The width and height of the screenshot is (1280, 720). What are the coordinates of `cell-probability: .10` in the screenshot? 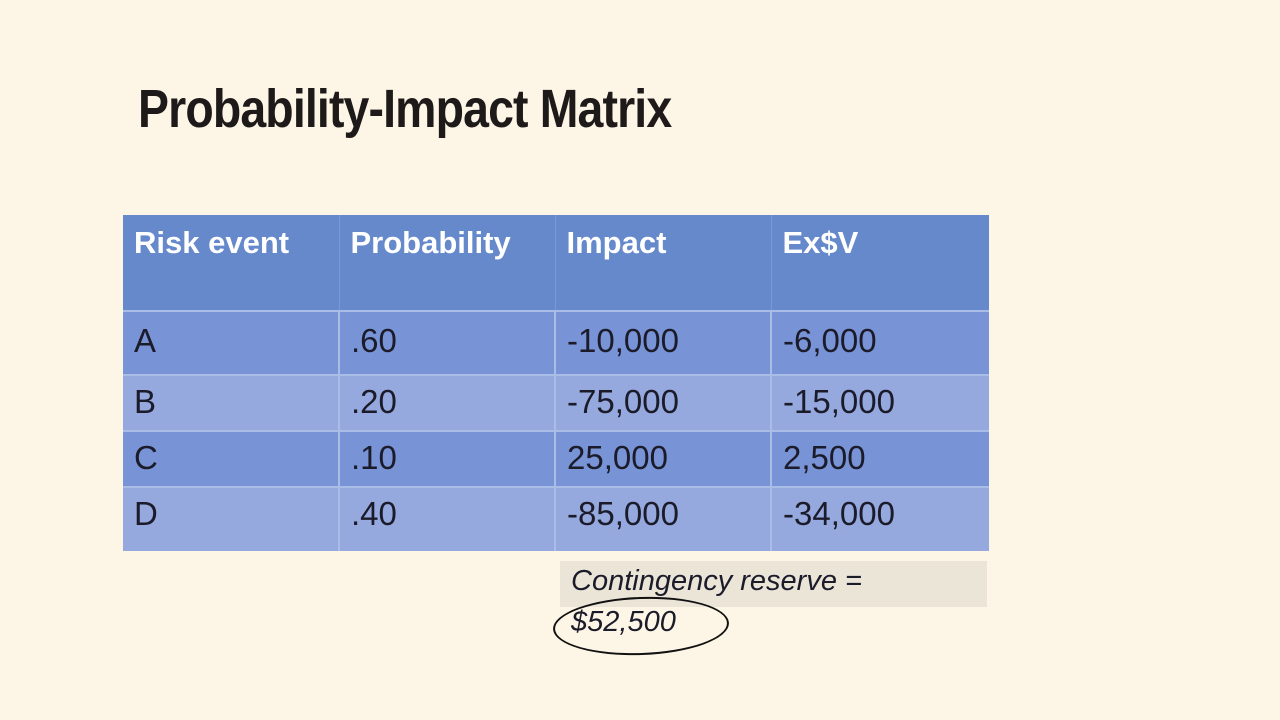 It's located at (447, 458).